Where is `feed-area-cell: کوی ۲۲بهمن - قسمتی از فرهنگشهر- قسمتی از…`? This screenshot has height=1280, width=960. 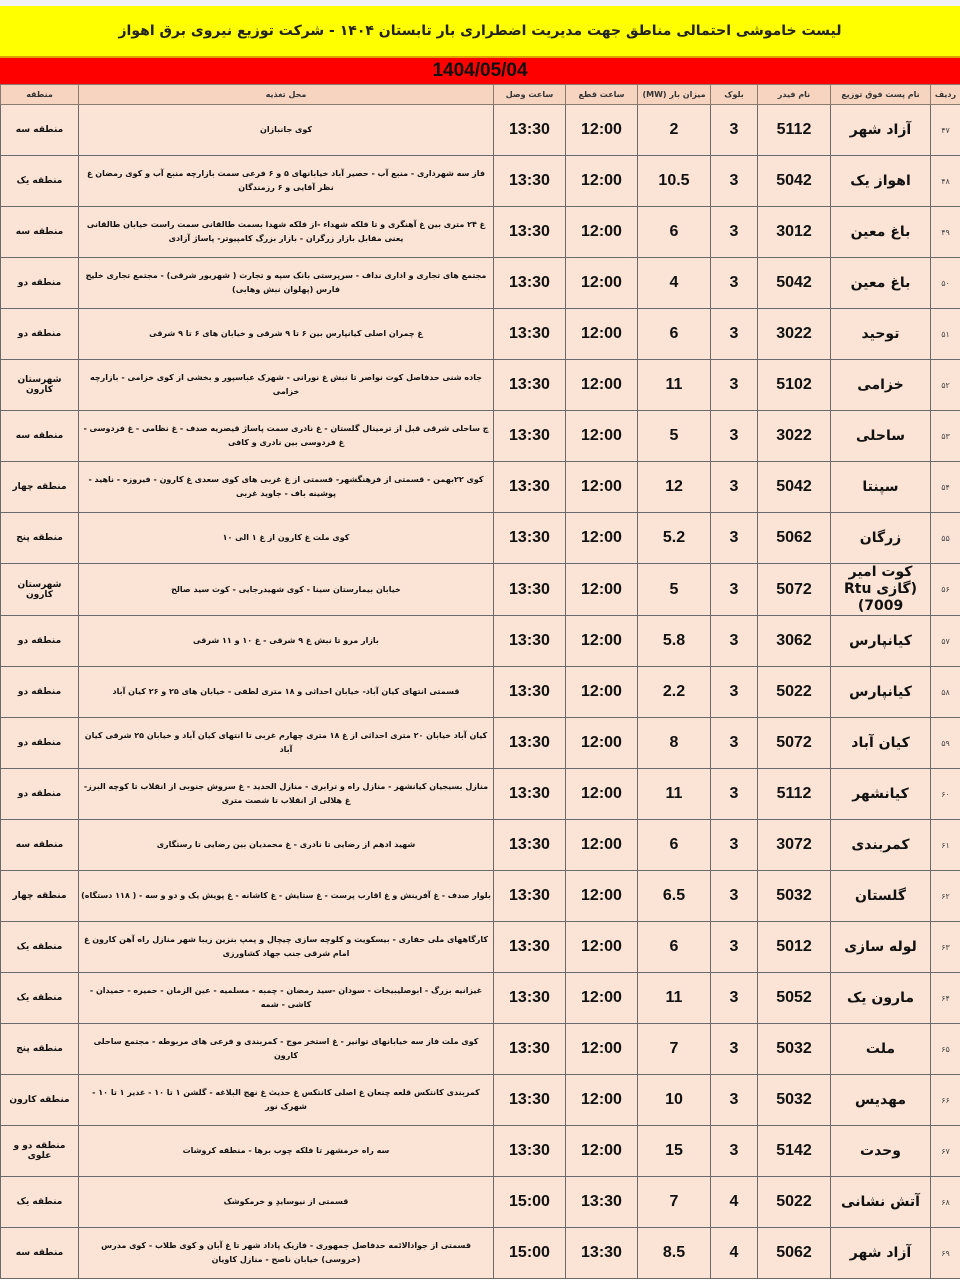
feed-area-cell: کوی ۲۲بهمن - قسمتی از فرهنگشهر- قسمتی از… is located at coordinates (286, 487).